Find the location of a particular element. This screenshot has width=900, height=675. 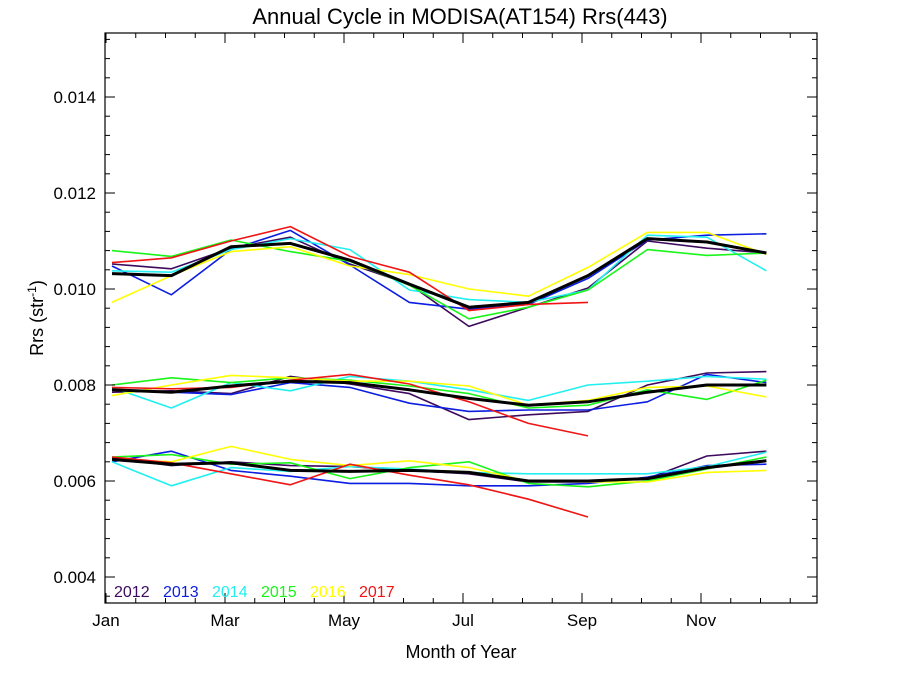

legend-entry-2012: 2012 is located at coordinates (132, 592).